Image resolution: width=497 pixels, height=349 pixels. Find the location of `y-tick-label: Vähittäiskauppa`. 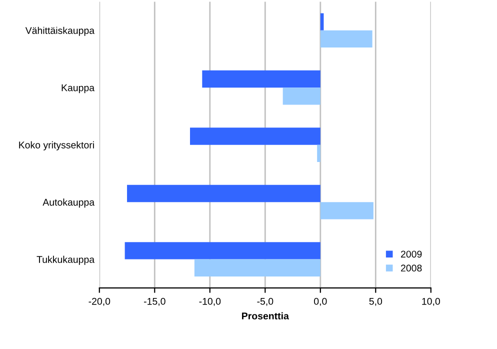

y-tick-label: Vähittäiskauppa is located at coordinates (60, 31).